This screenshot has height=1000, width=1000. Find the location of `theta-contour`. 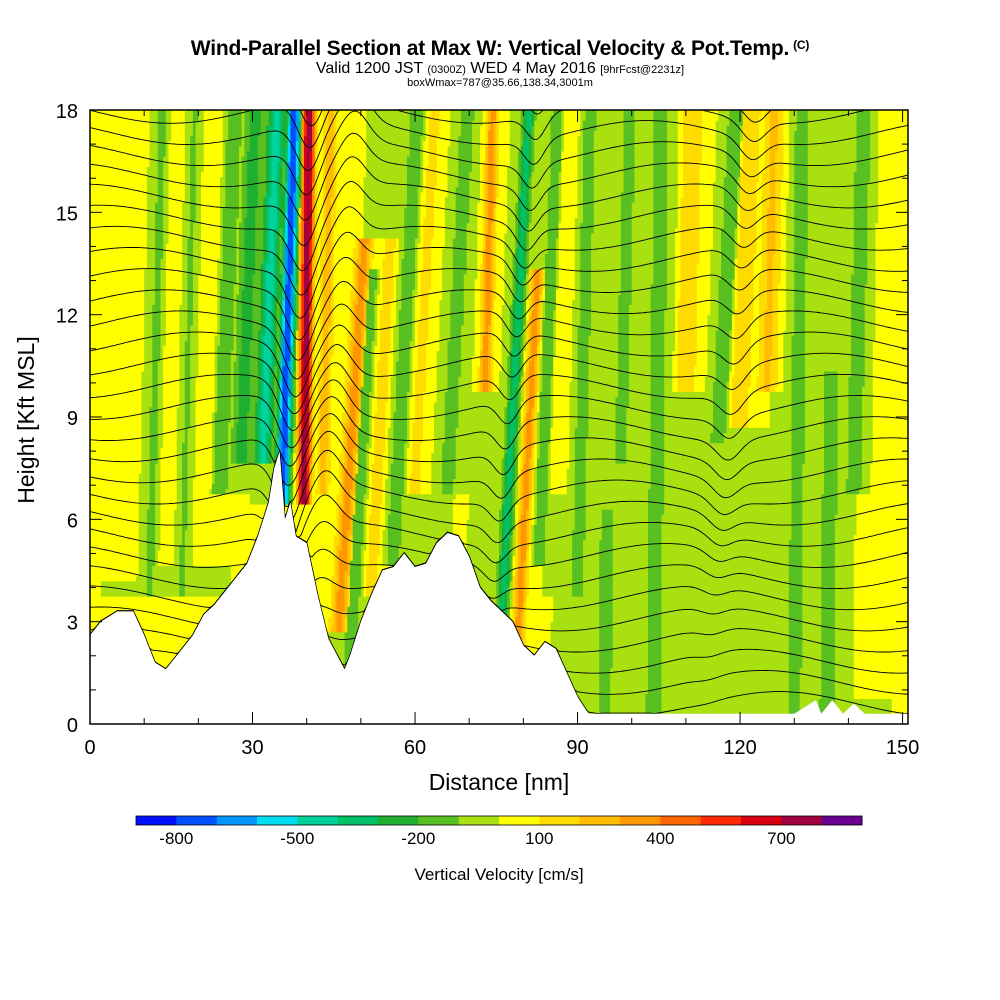

theta-contour is located at coordinates (499, 361).